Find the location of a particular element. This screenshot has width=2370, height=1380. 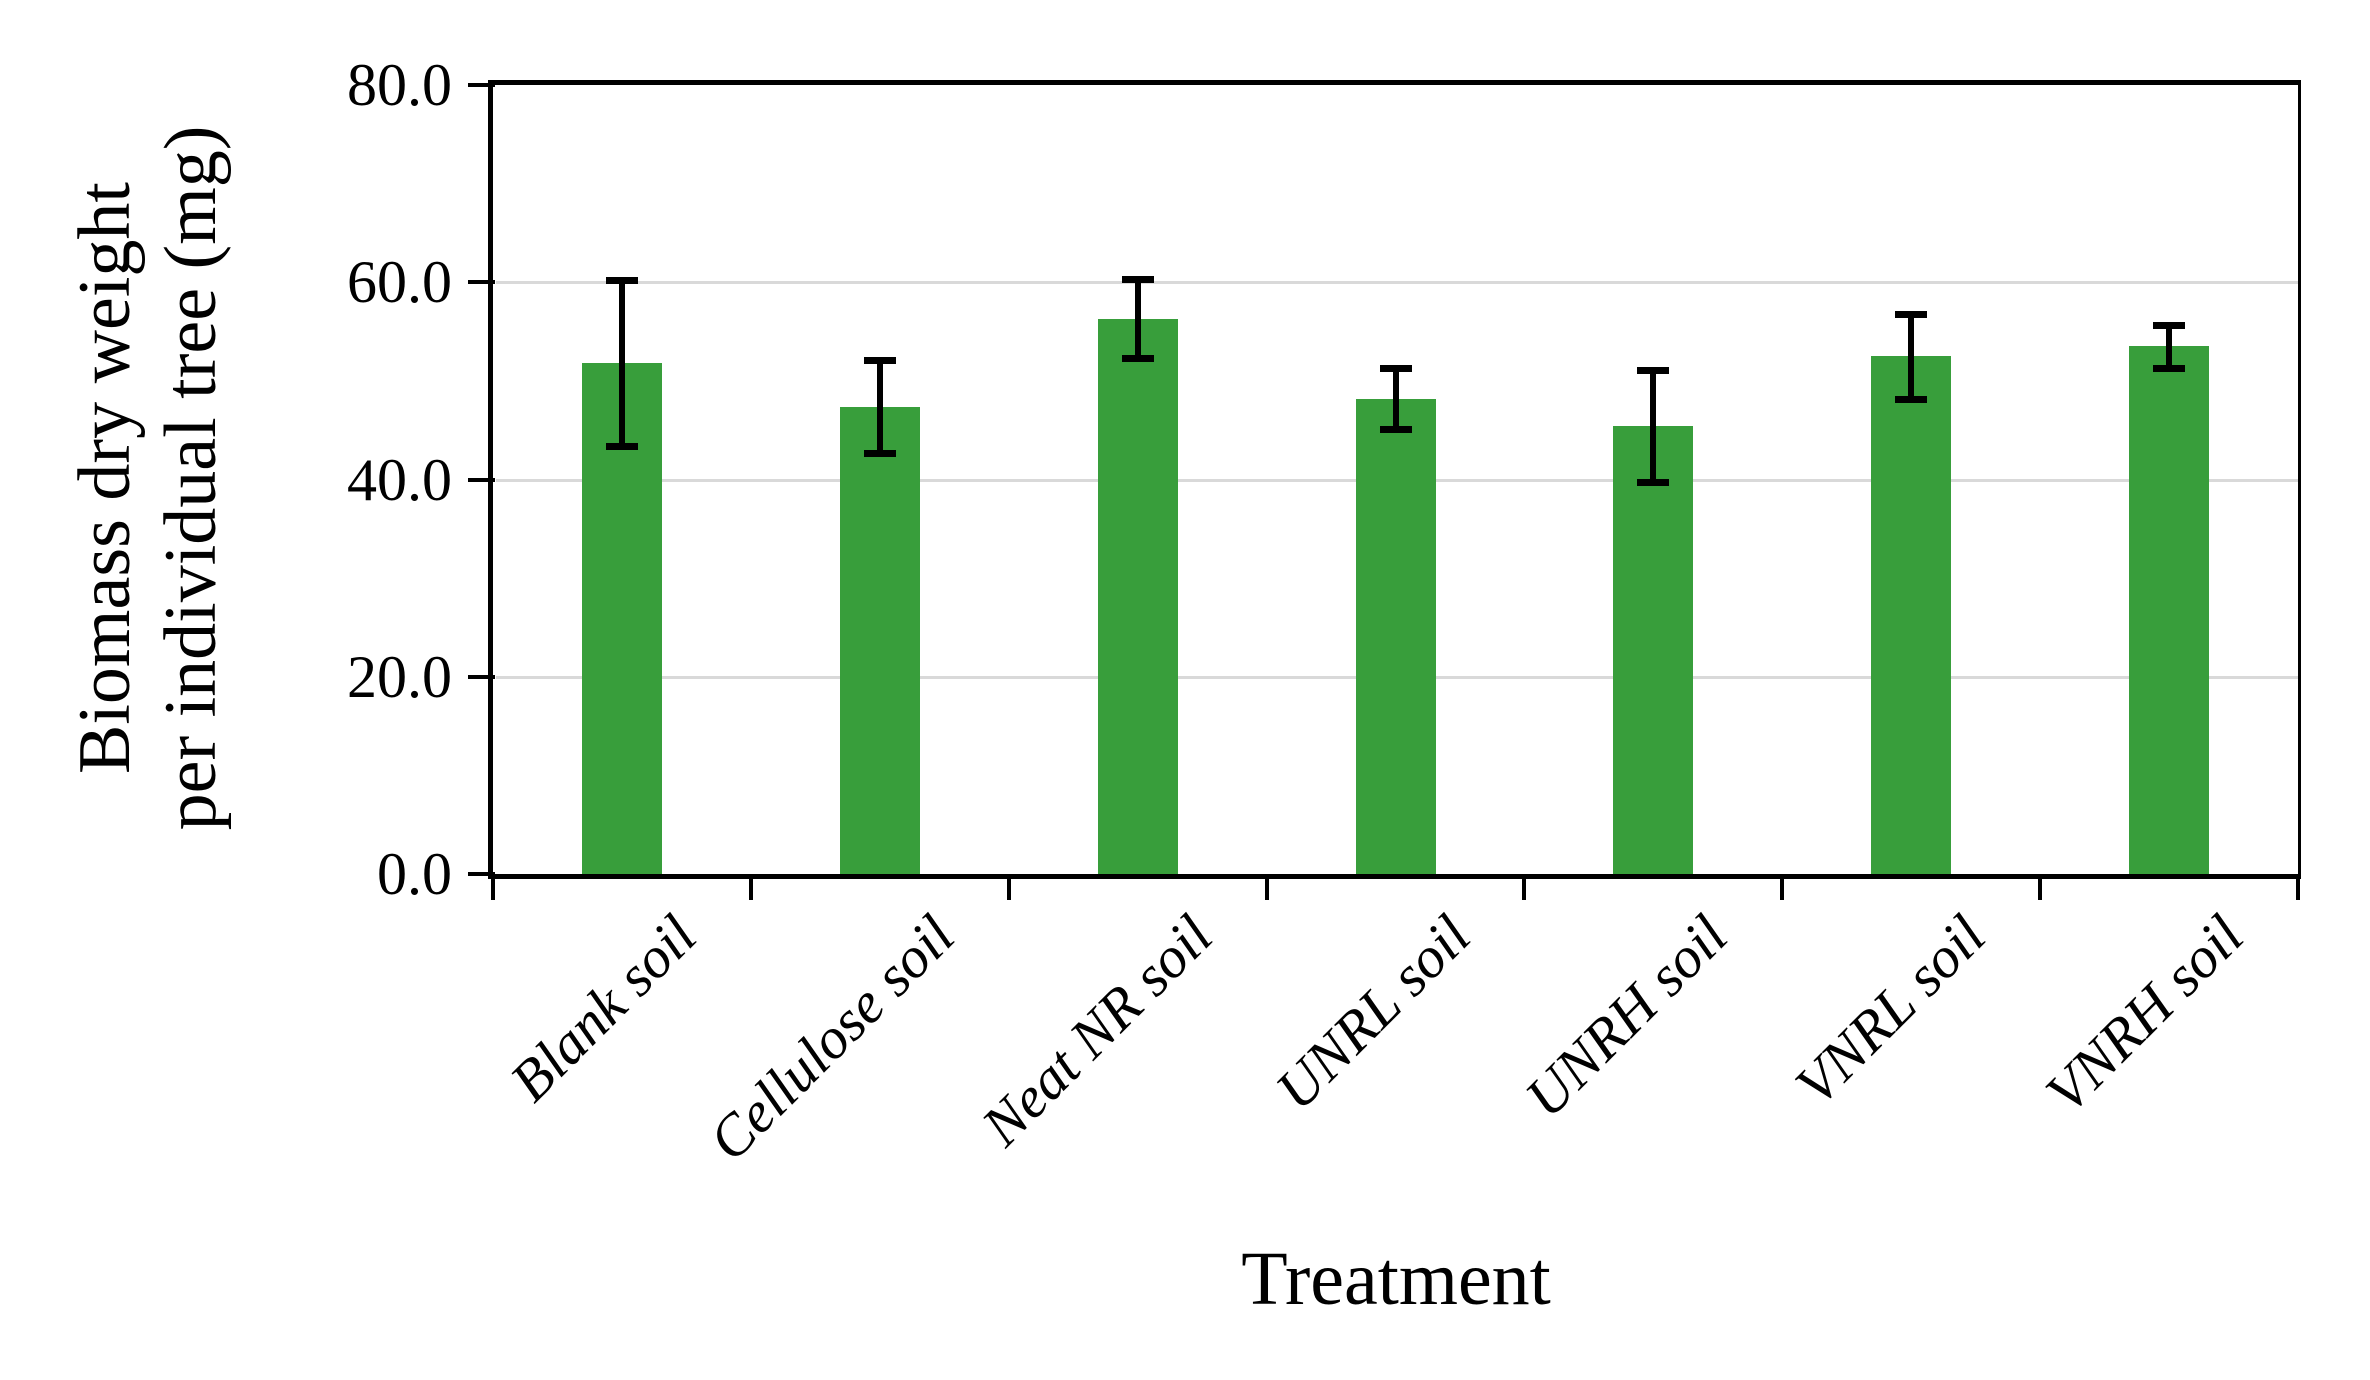

y-tick-label: 20.0 is located at coordinates (399, 676).